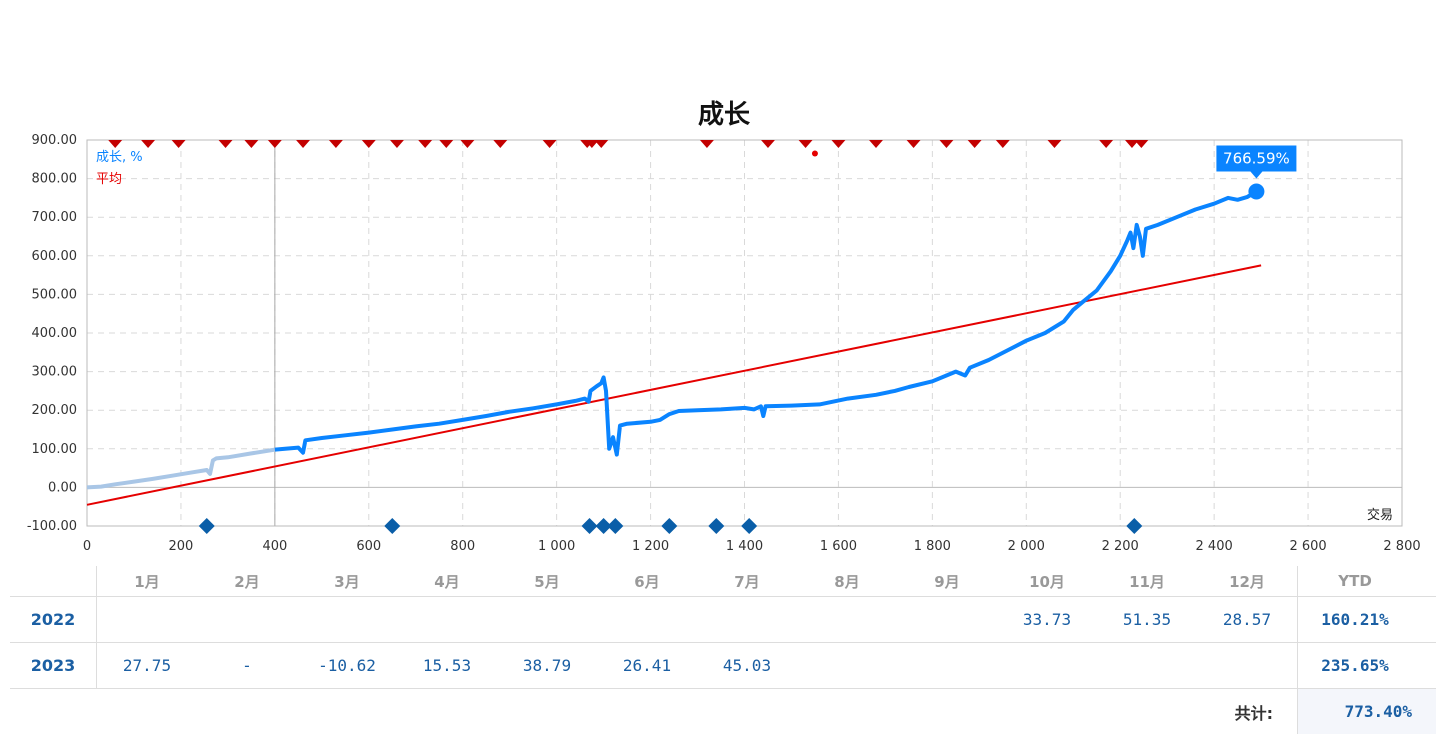  Describe the element at coordinates (53, 666) in the screenshot. I see `row-year: 2023` at that location.